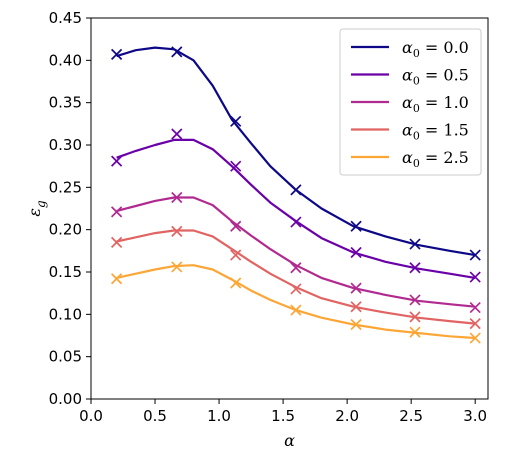  I want to click on y-tick-label: 0.35, so click(65, 103).